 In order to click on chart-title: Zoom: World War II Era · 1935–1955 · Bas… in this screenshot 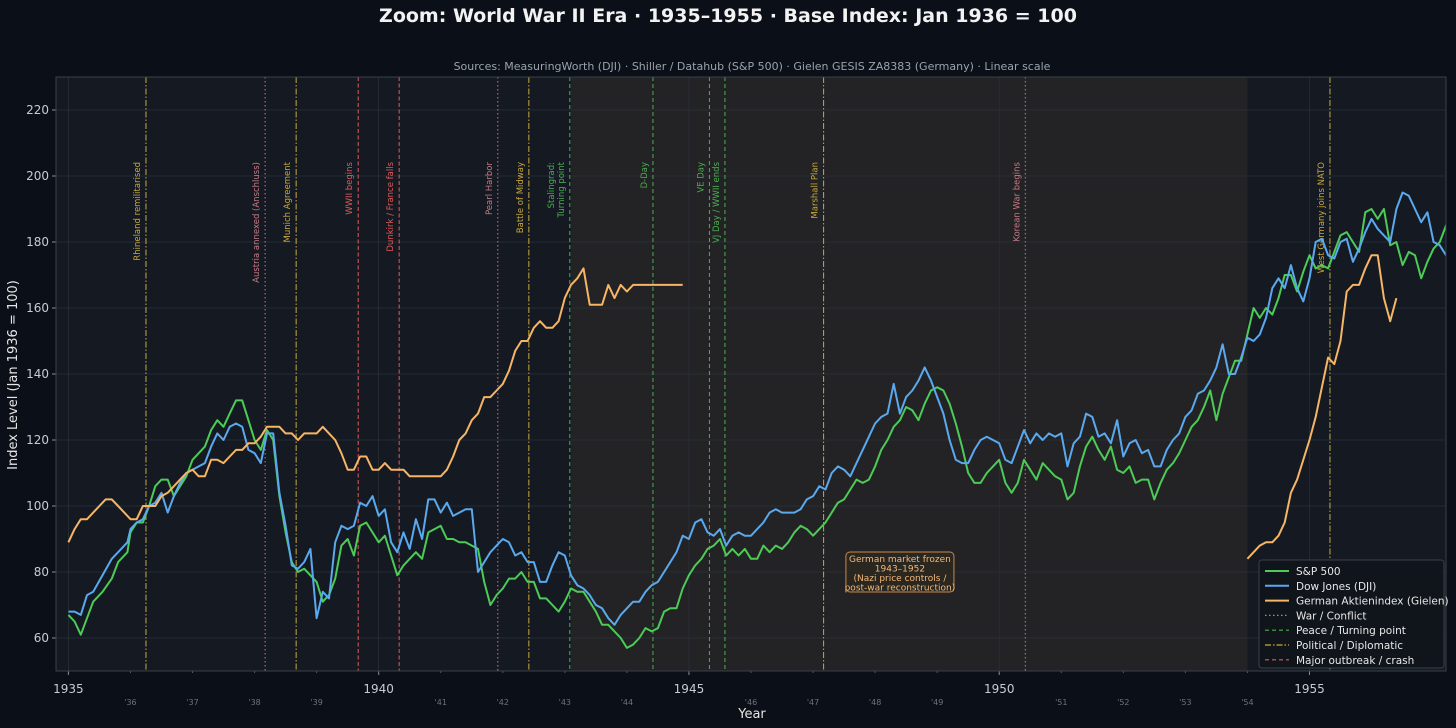, I will do `click(728, 16)`.